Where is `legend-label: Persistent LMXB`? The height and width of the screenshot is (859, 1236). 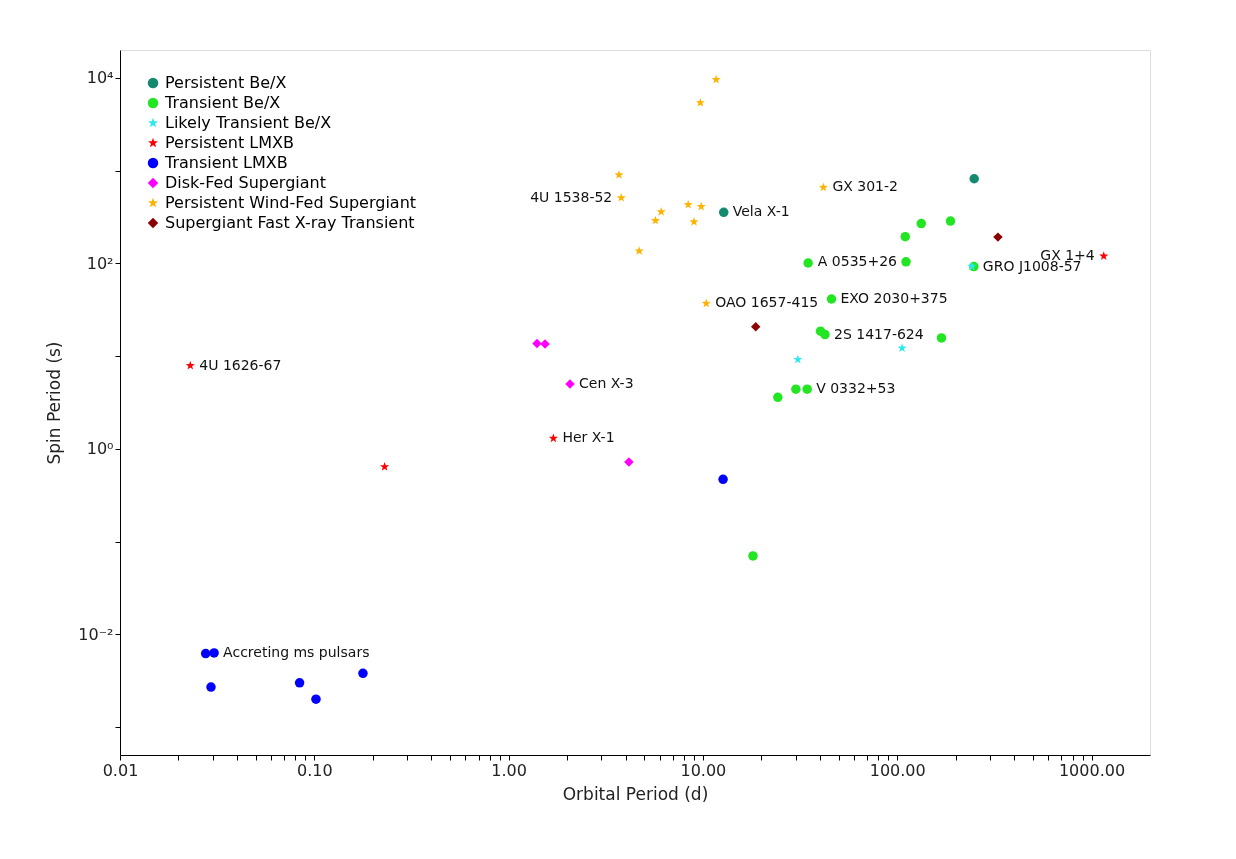 legend-label: Persistent LMXB is located at coordinates (229, 142).